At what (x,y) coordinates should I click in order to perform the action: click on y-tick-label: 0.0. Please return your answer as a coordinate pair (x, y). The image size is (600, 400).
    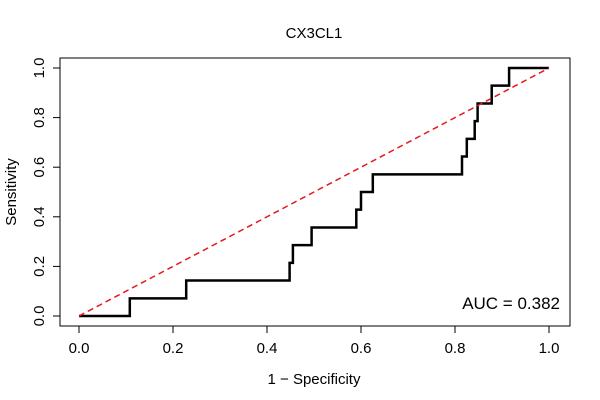
    Looking at the image, I should click on (39, 316).